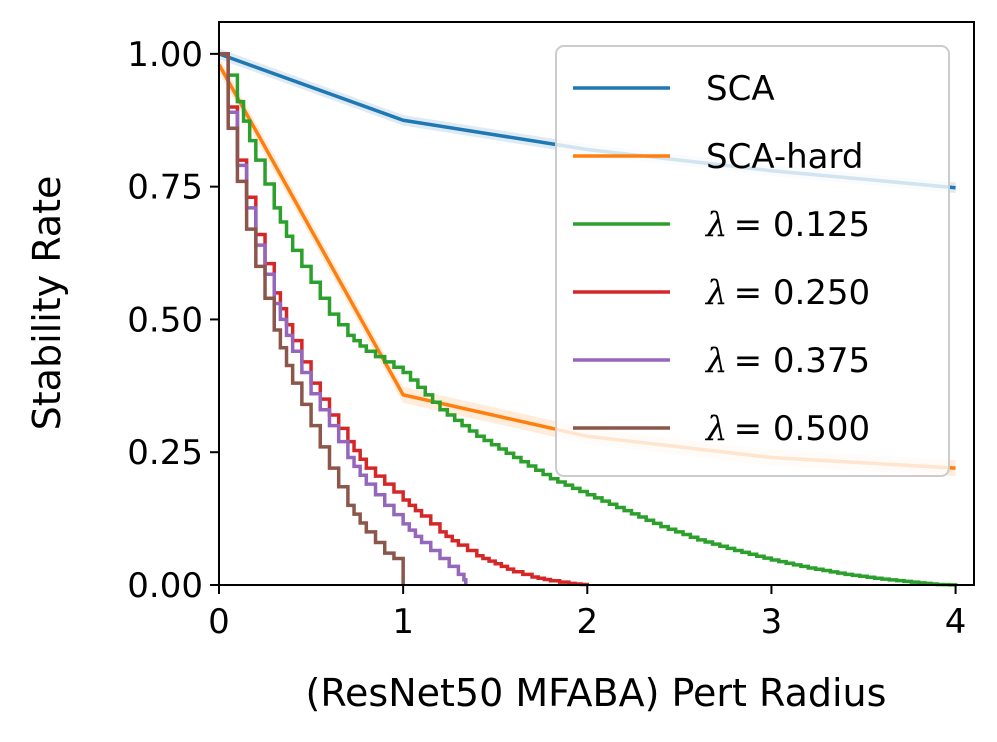 The image size is (997, 742). I want to click on legend-label: λ = 0.375, so click(787, 361).